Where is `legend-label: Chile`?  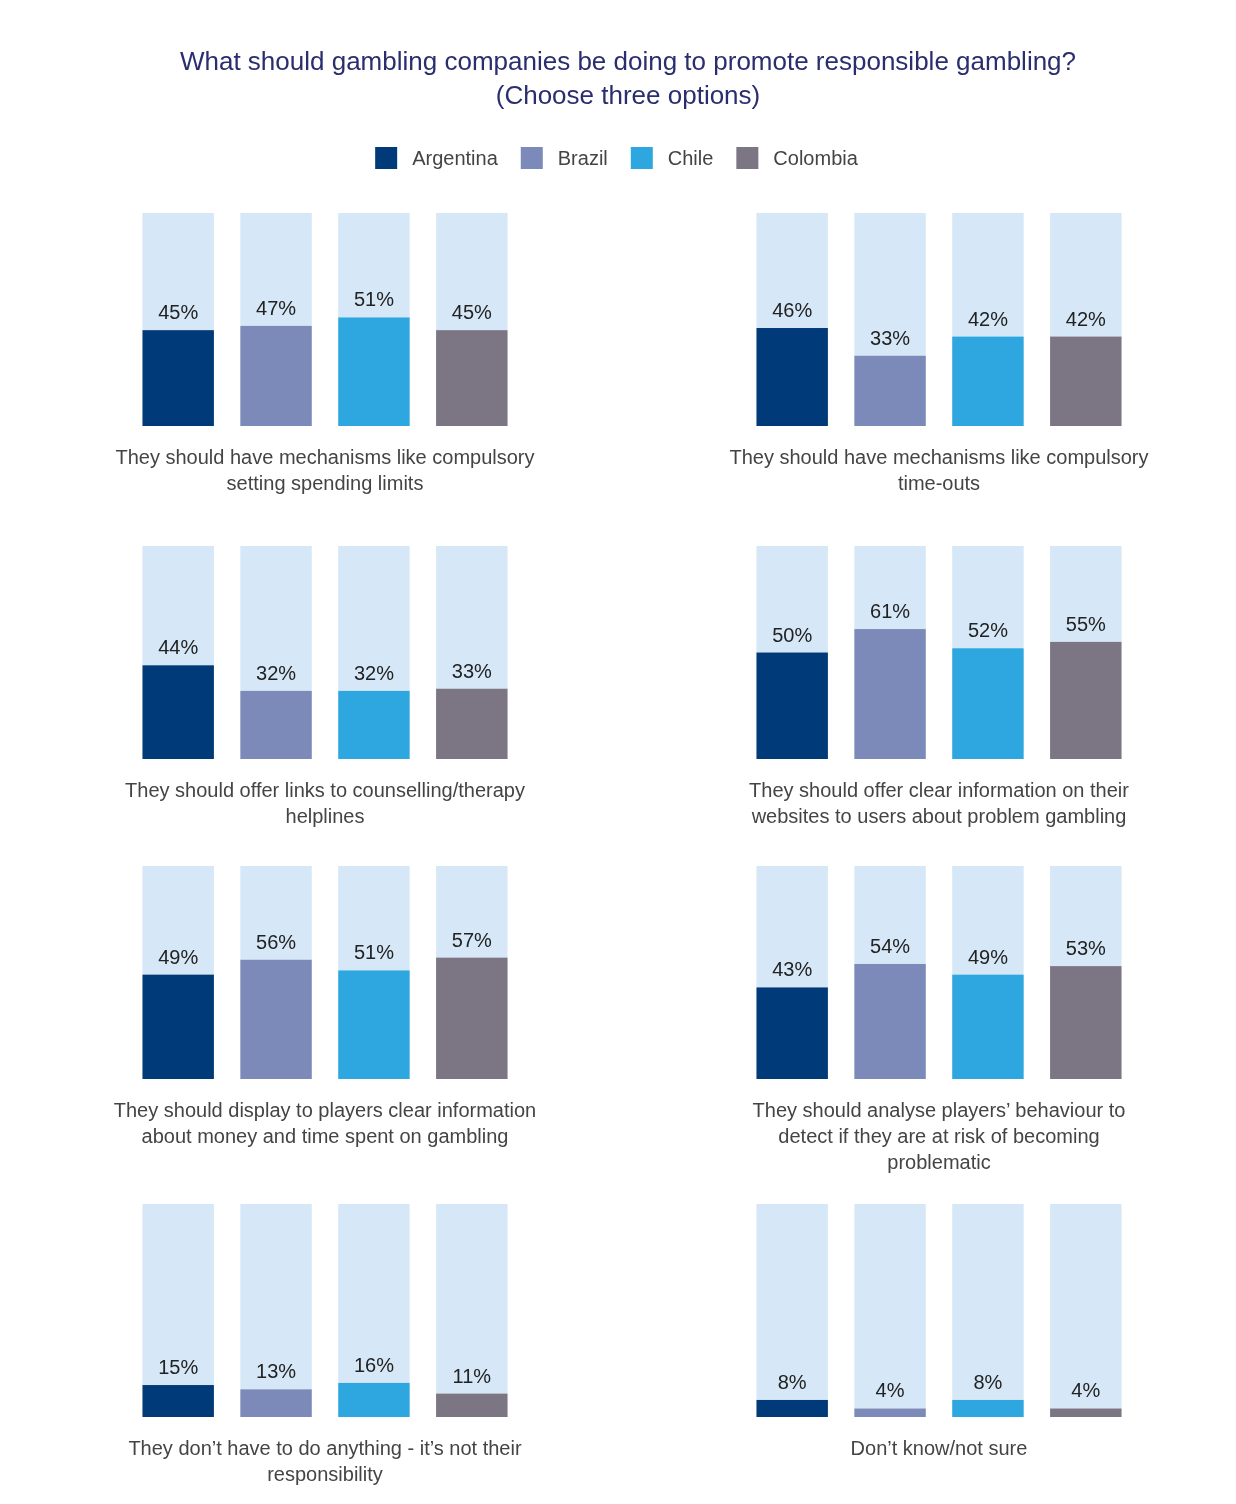
legend-label: Chile is located at coordinates (690, 158).